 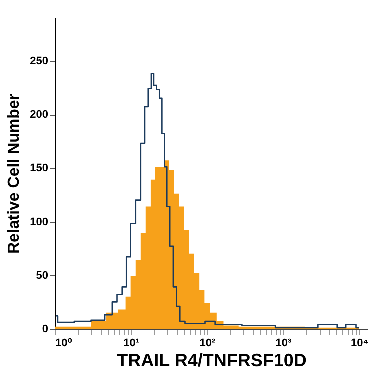 What do you see at coordinates (284, 344) in the screenshot?
I see `x-tick-label: 10³` at bounding box center [284, 344].